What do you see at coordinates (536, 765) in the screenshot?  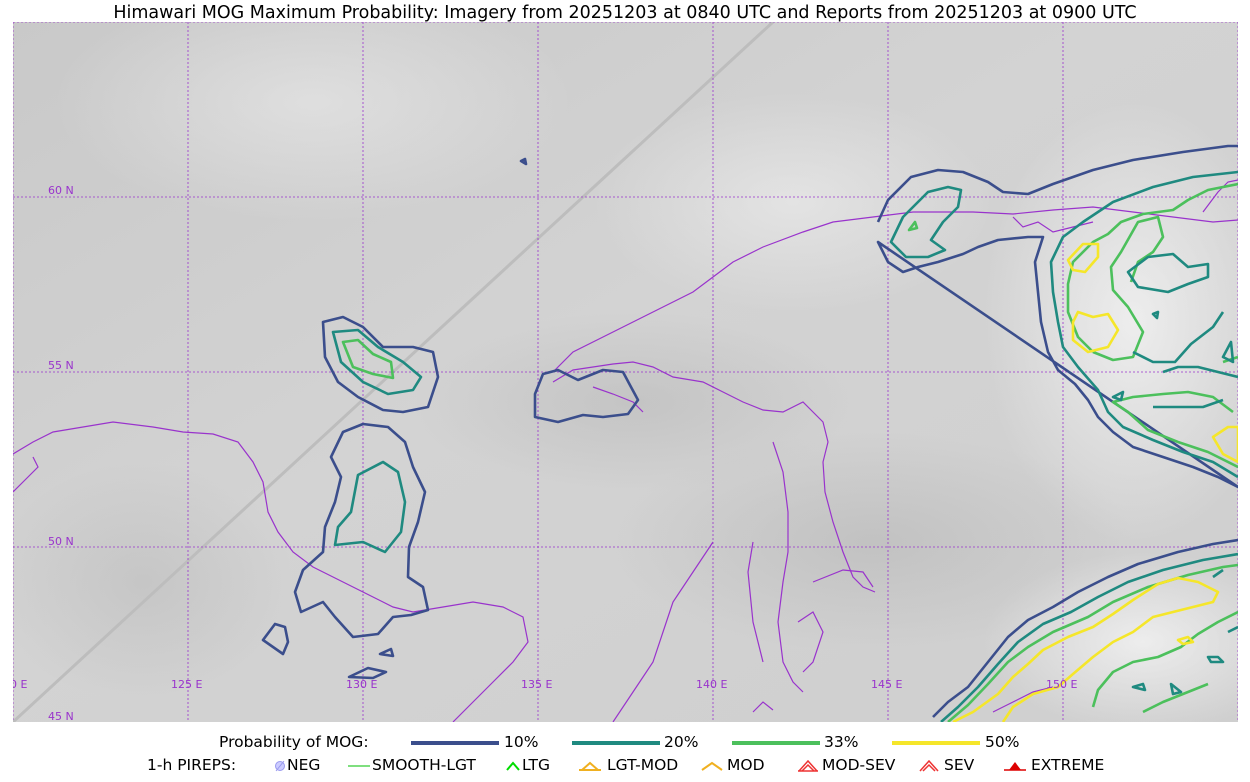 I see `pirep-label-ltg: LTG` at bounding box center [536, 765].